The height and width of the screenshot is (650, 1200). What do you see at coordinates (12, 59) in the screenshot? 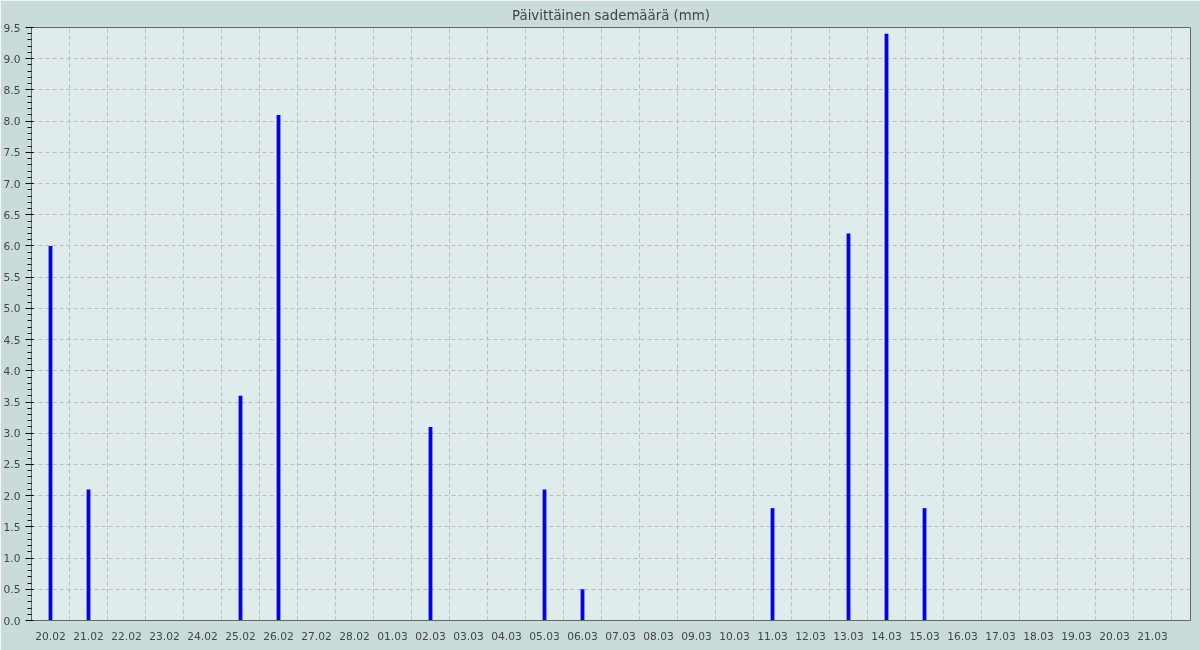
I see `y-tick-label: 9.0` at bounding box center [12, 59].